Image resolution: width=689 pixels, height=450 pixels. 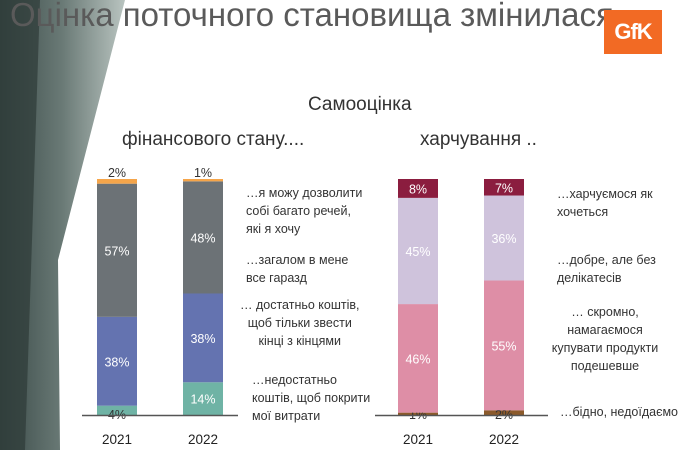 I want to click on data-label-food-2022-3: 7%, so click(x=504, y=188).